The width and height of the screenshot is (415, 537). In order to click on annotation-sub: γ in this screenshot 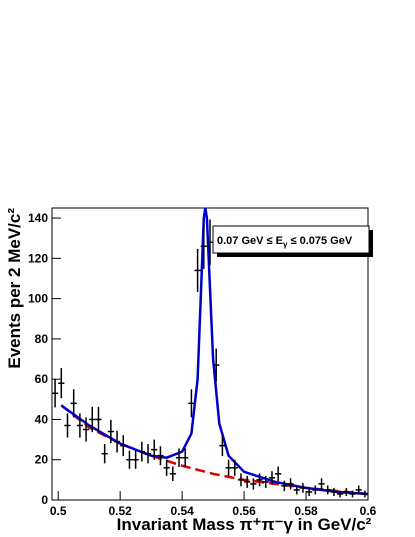, I will do `click(285, 244)`.